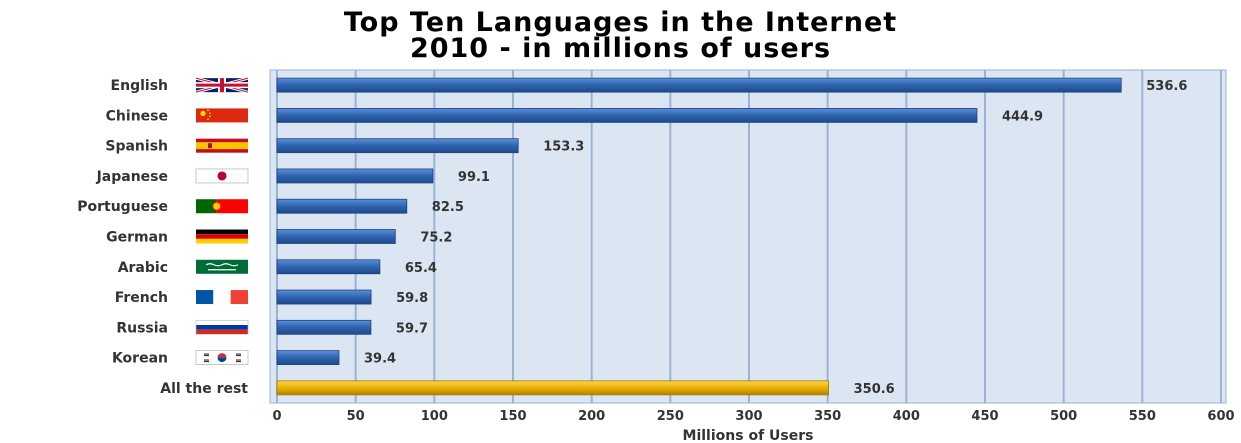  What do you see at coordinates (620, 22) in the screenshot?
I see `chart-title: Top Ten Languages in the Internet` at bounding box center [620, 22].